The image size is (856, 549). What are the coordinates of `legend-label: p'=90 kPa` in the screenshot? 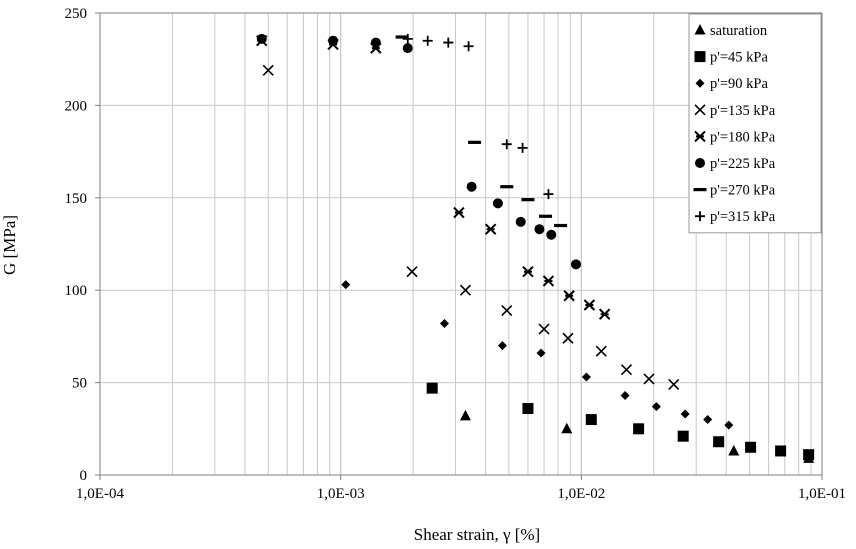 It's located at (739, 84).